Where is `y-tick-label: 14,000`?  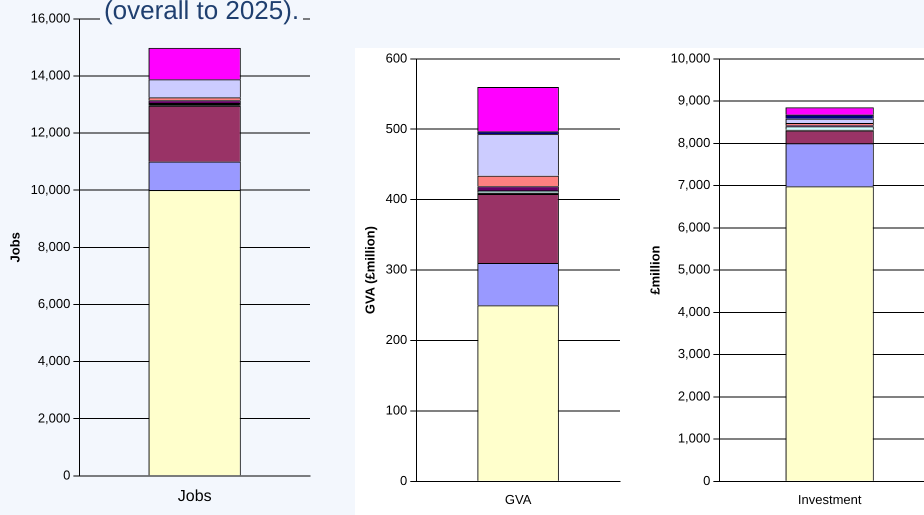 y-tick-label: 14,000 is located at coordinates (50, 75).